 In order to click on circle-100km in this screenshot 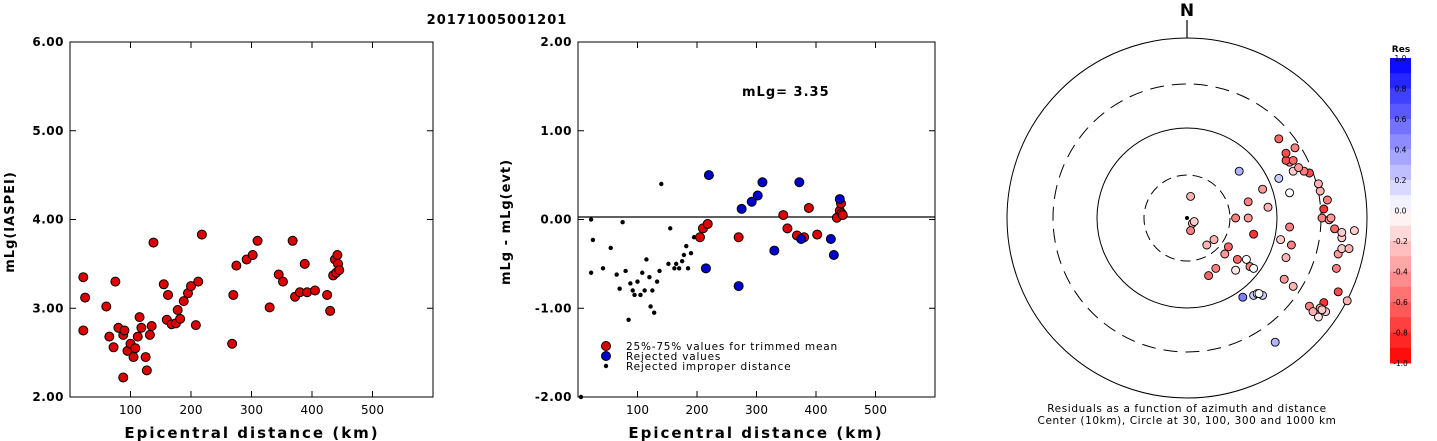, I will do `click(1187, 218)`.